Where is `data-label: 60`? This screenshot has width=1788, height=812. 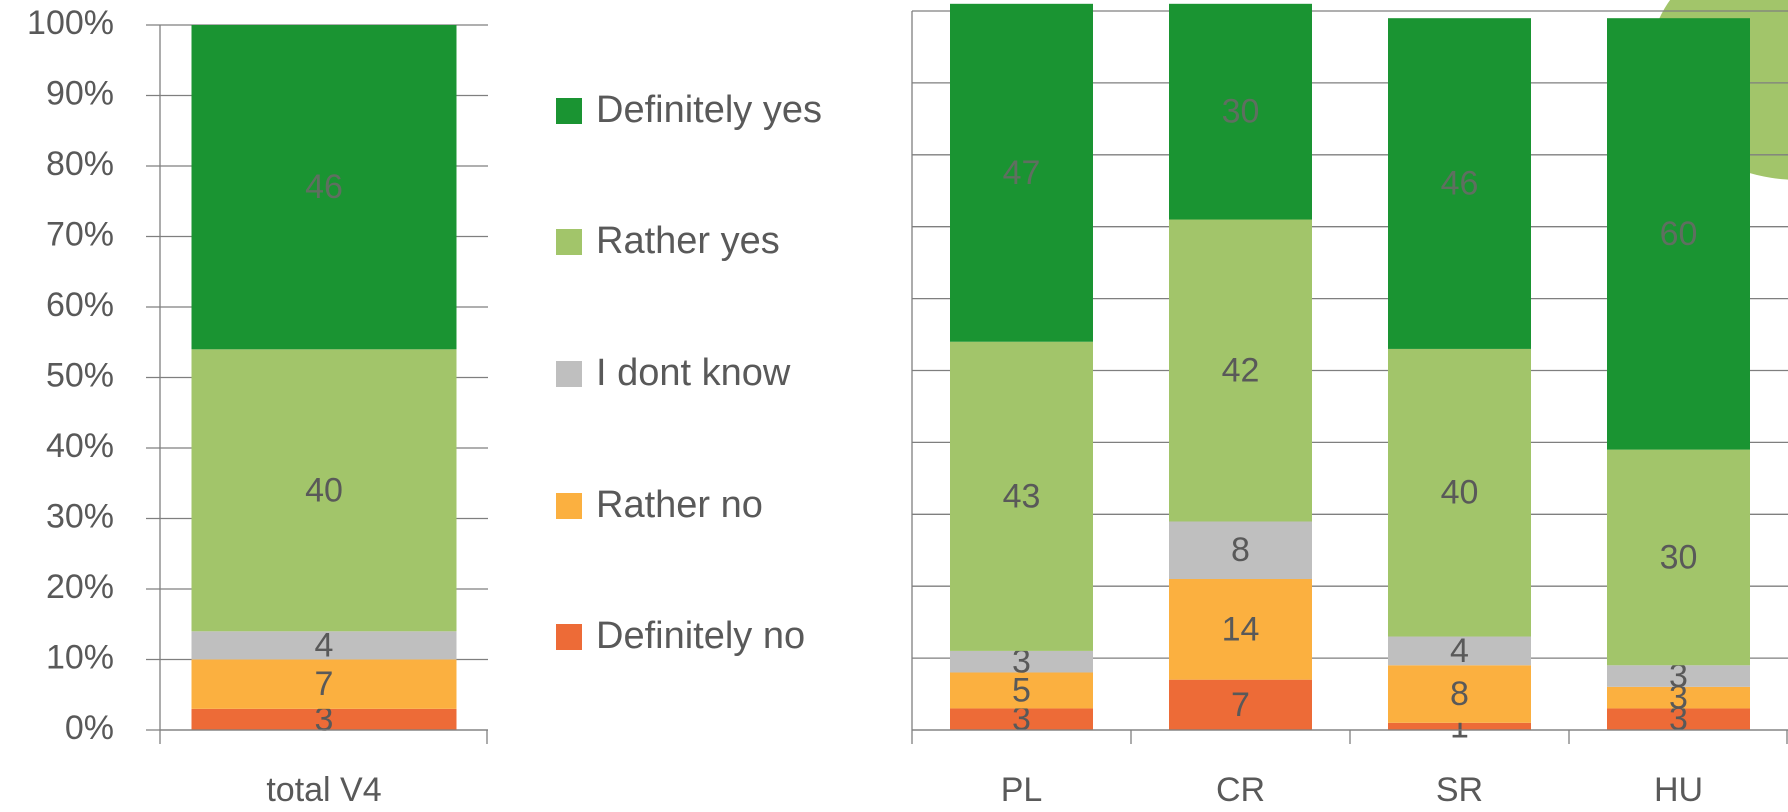
data-label: 60 is located at coordinates (1679, 234).